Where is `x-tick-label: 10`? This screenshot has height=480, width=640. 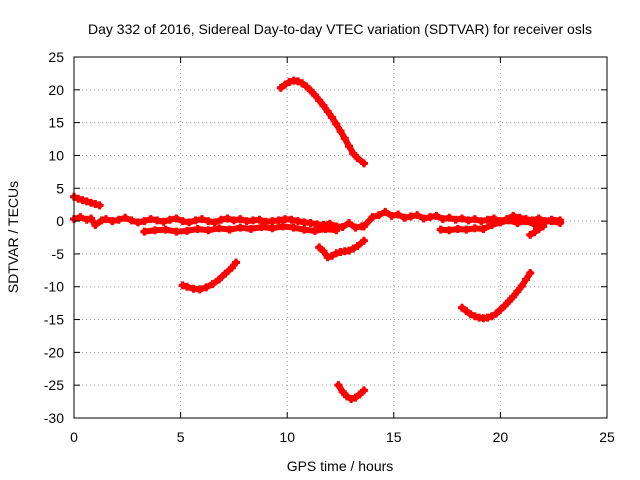 x-tick-label: 10 is located at coordinates (287, 437).